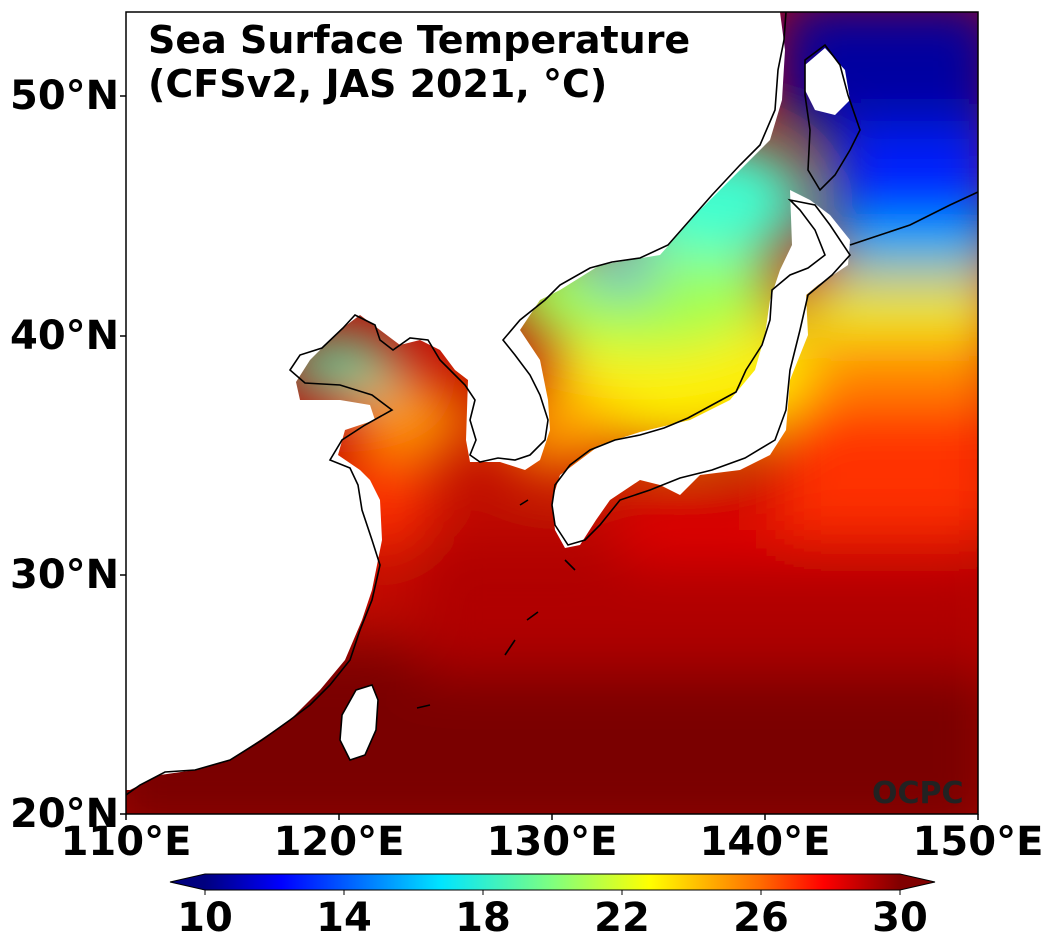  Describe the element at coordinates (187, 882) in the screenshot. I see `colorbar-low-extend` at that location.